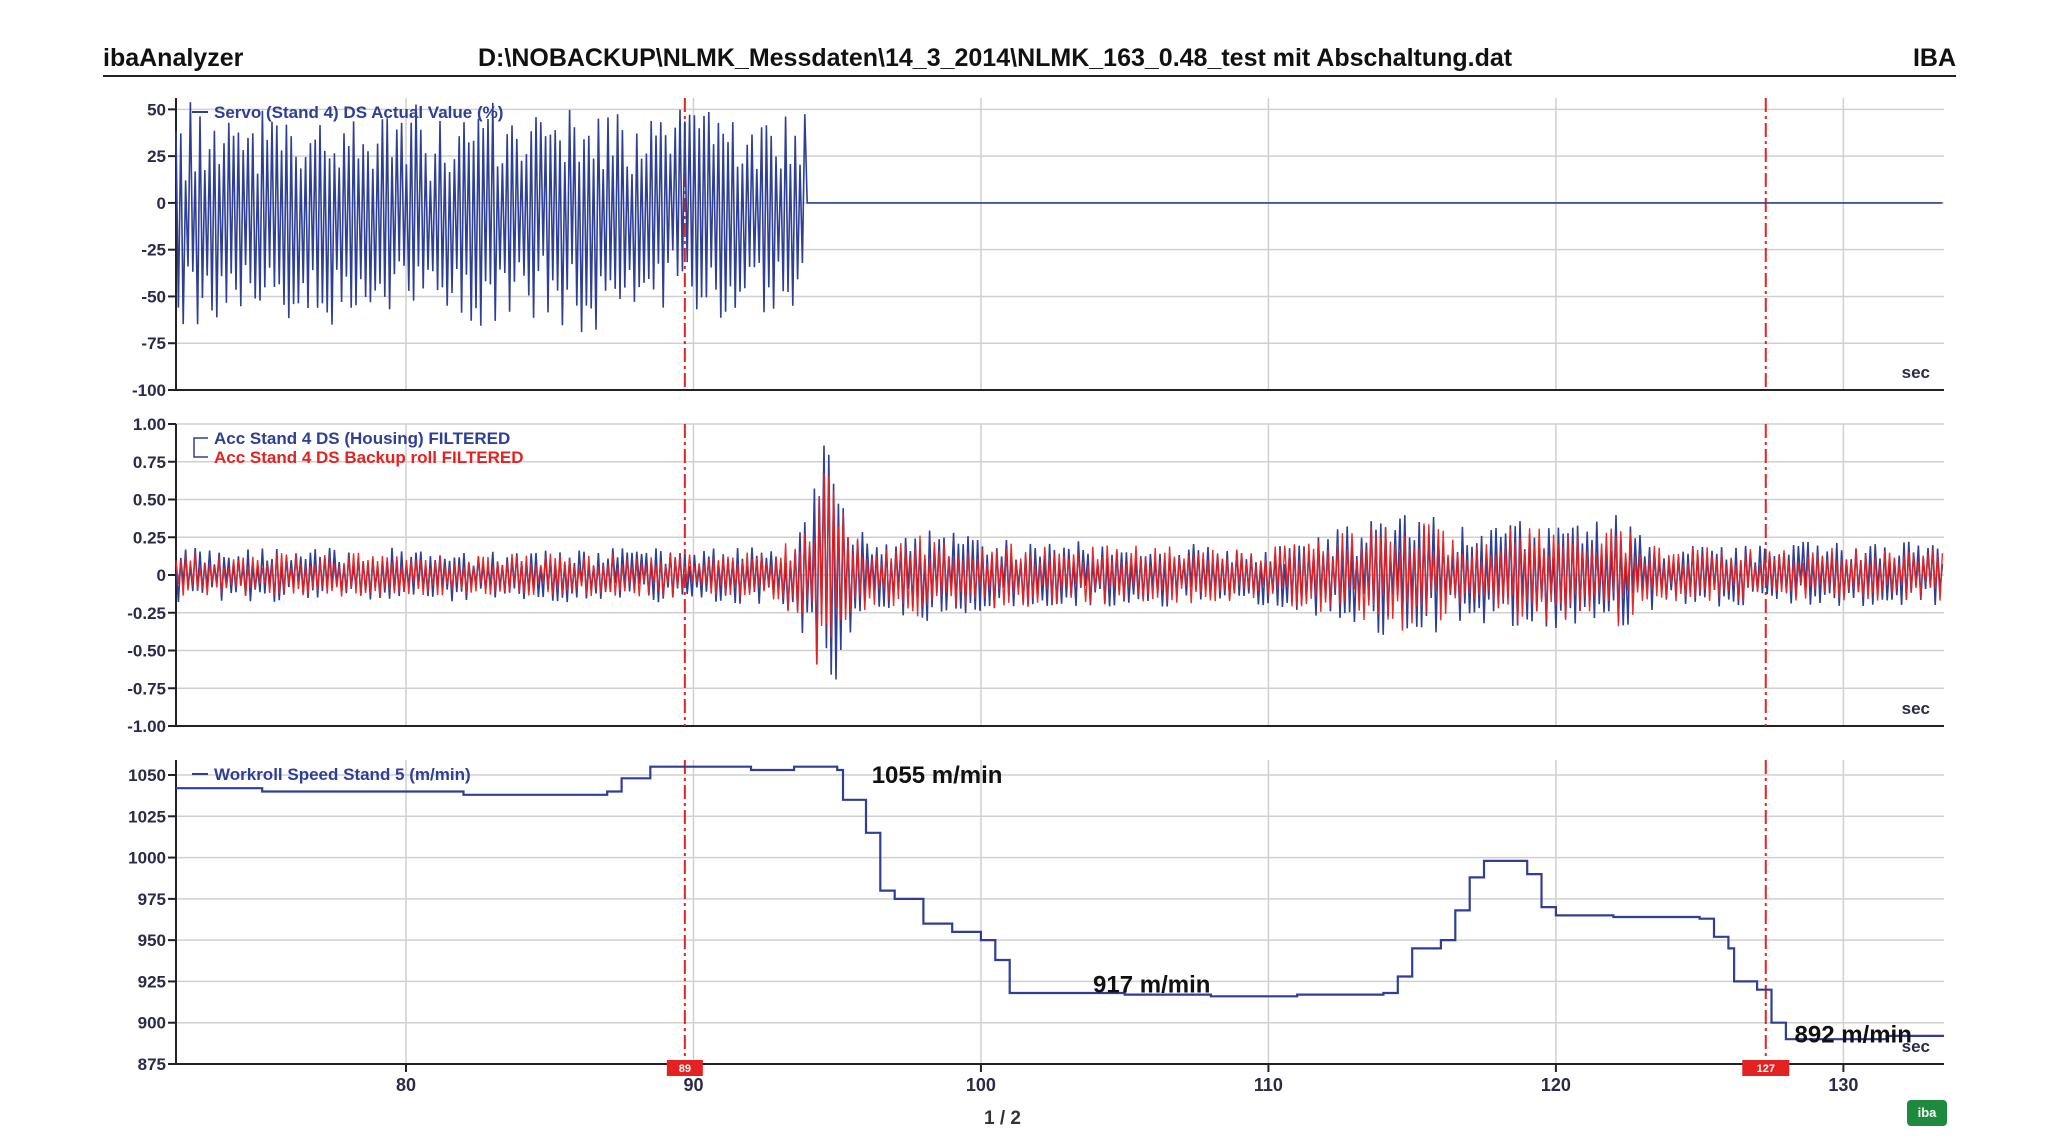  I want to click on y-tick-label: 900, so click(152, 1023).